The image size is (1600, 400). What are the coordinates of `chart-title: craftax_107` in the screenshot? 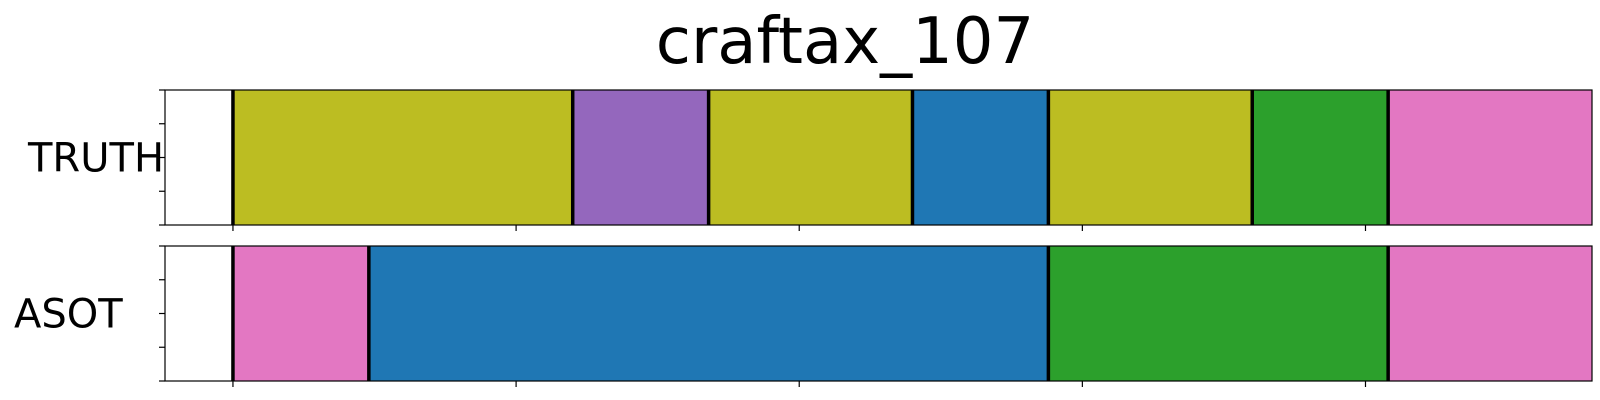 It's located at (845, 42).